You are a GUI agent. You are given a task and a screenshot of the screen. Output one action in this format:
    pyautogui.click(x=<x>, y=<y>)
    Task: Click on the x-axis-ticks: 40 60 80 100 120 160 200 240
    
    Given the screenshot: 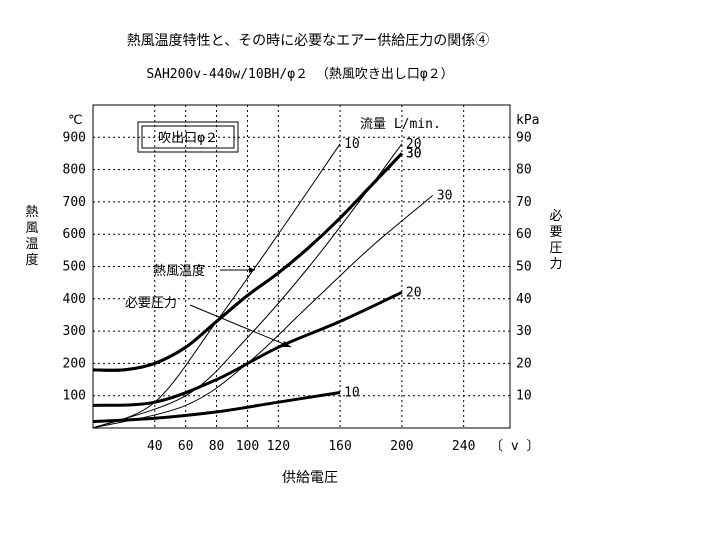 What is the action you would take?
    pyautogui.click(x=311, y=446)
    